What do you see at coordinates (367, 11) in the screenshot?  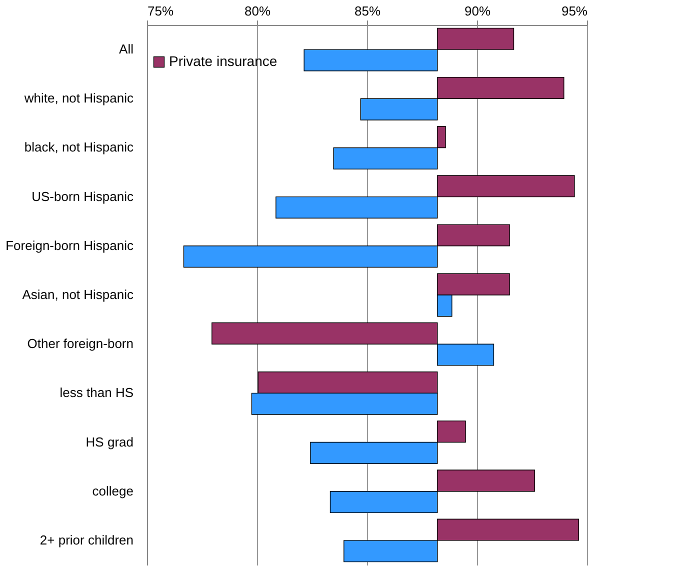 I see `x-tick-label: 85%` at bounding box center [367, 11].